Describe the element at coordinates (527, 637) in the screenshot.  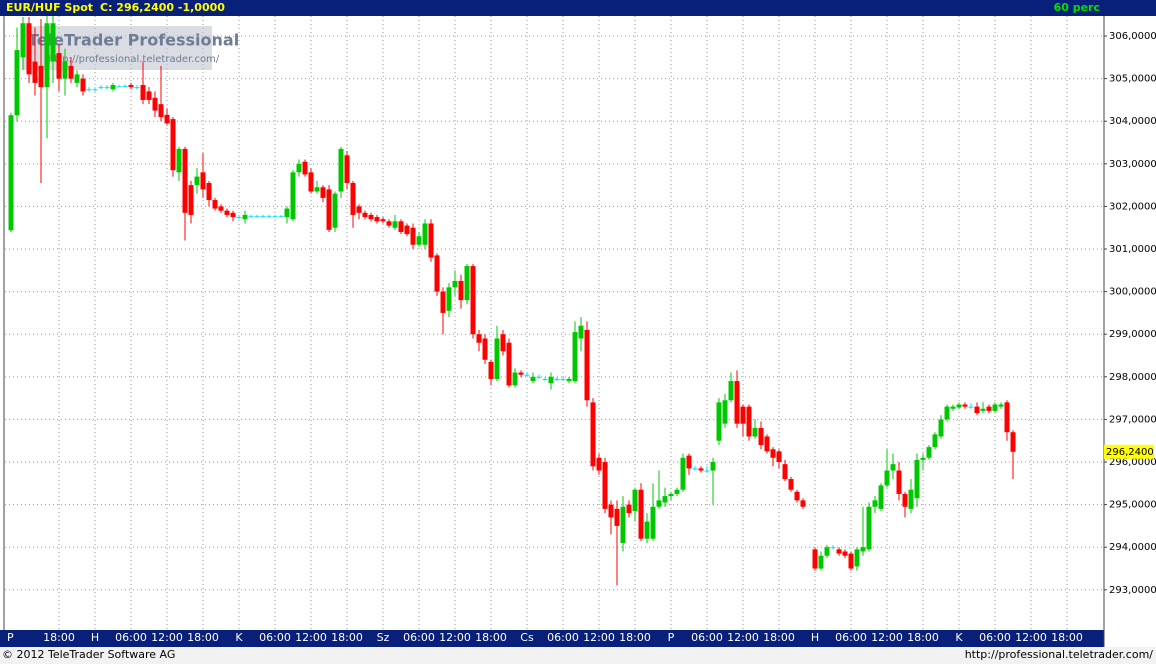
I see `x-tick-label: Cs` at that location.